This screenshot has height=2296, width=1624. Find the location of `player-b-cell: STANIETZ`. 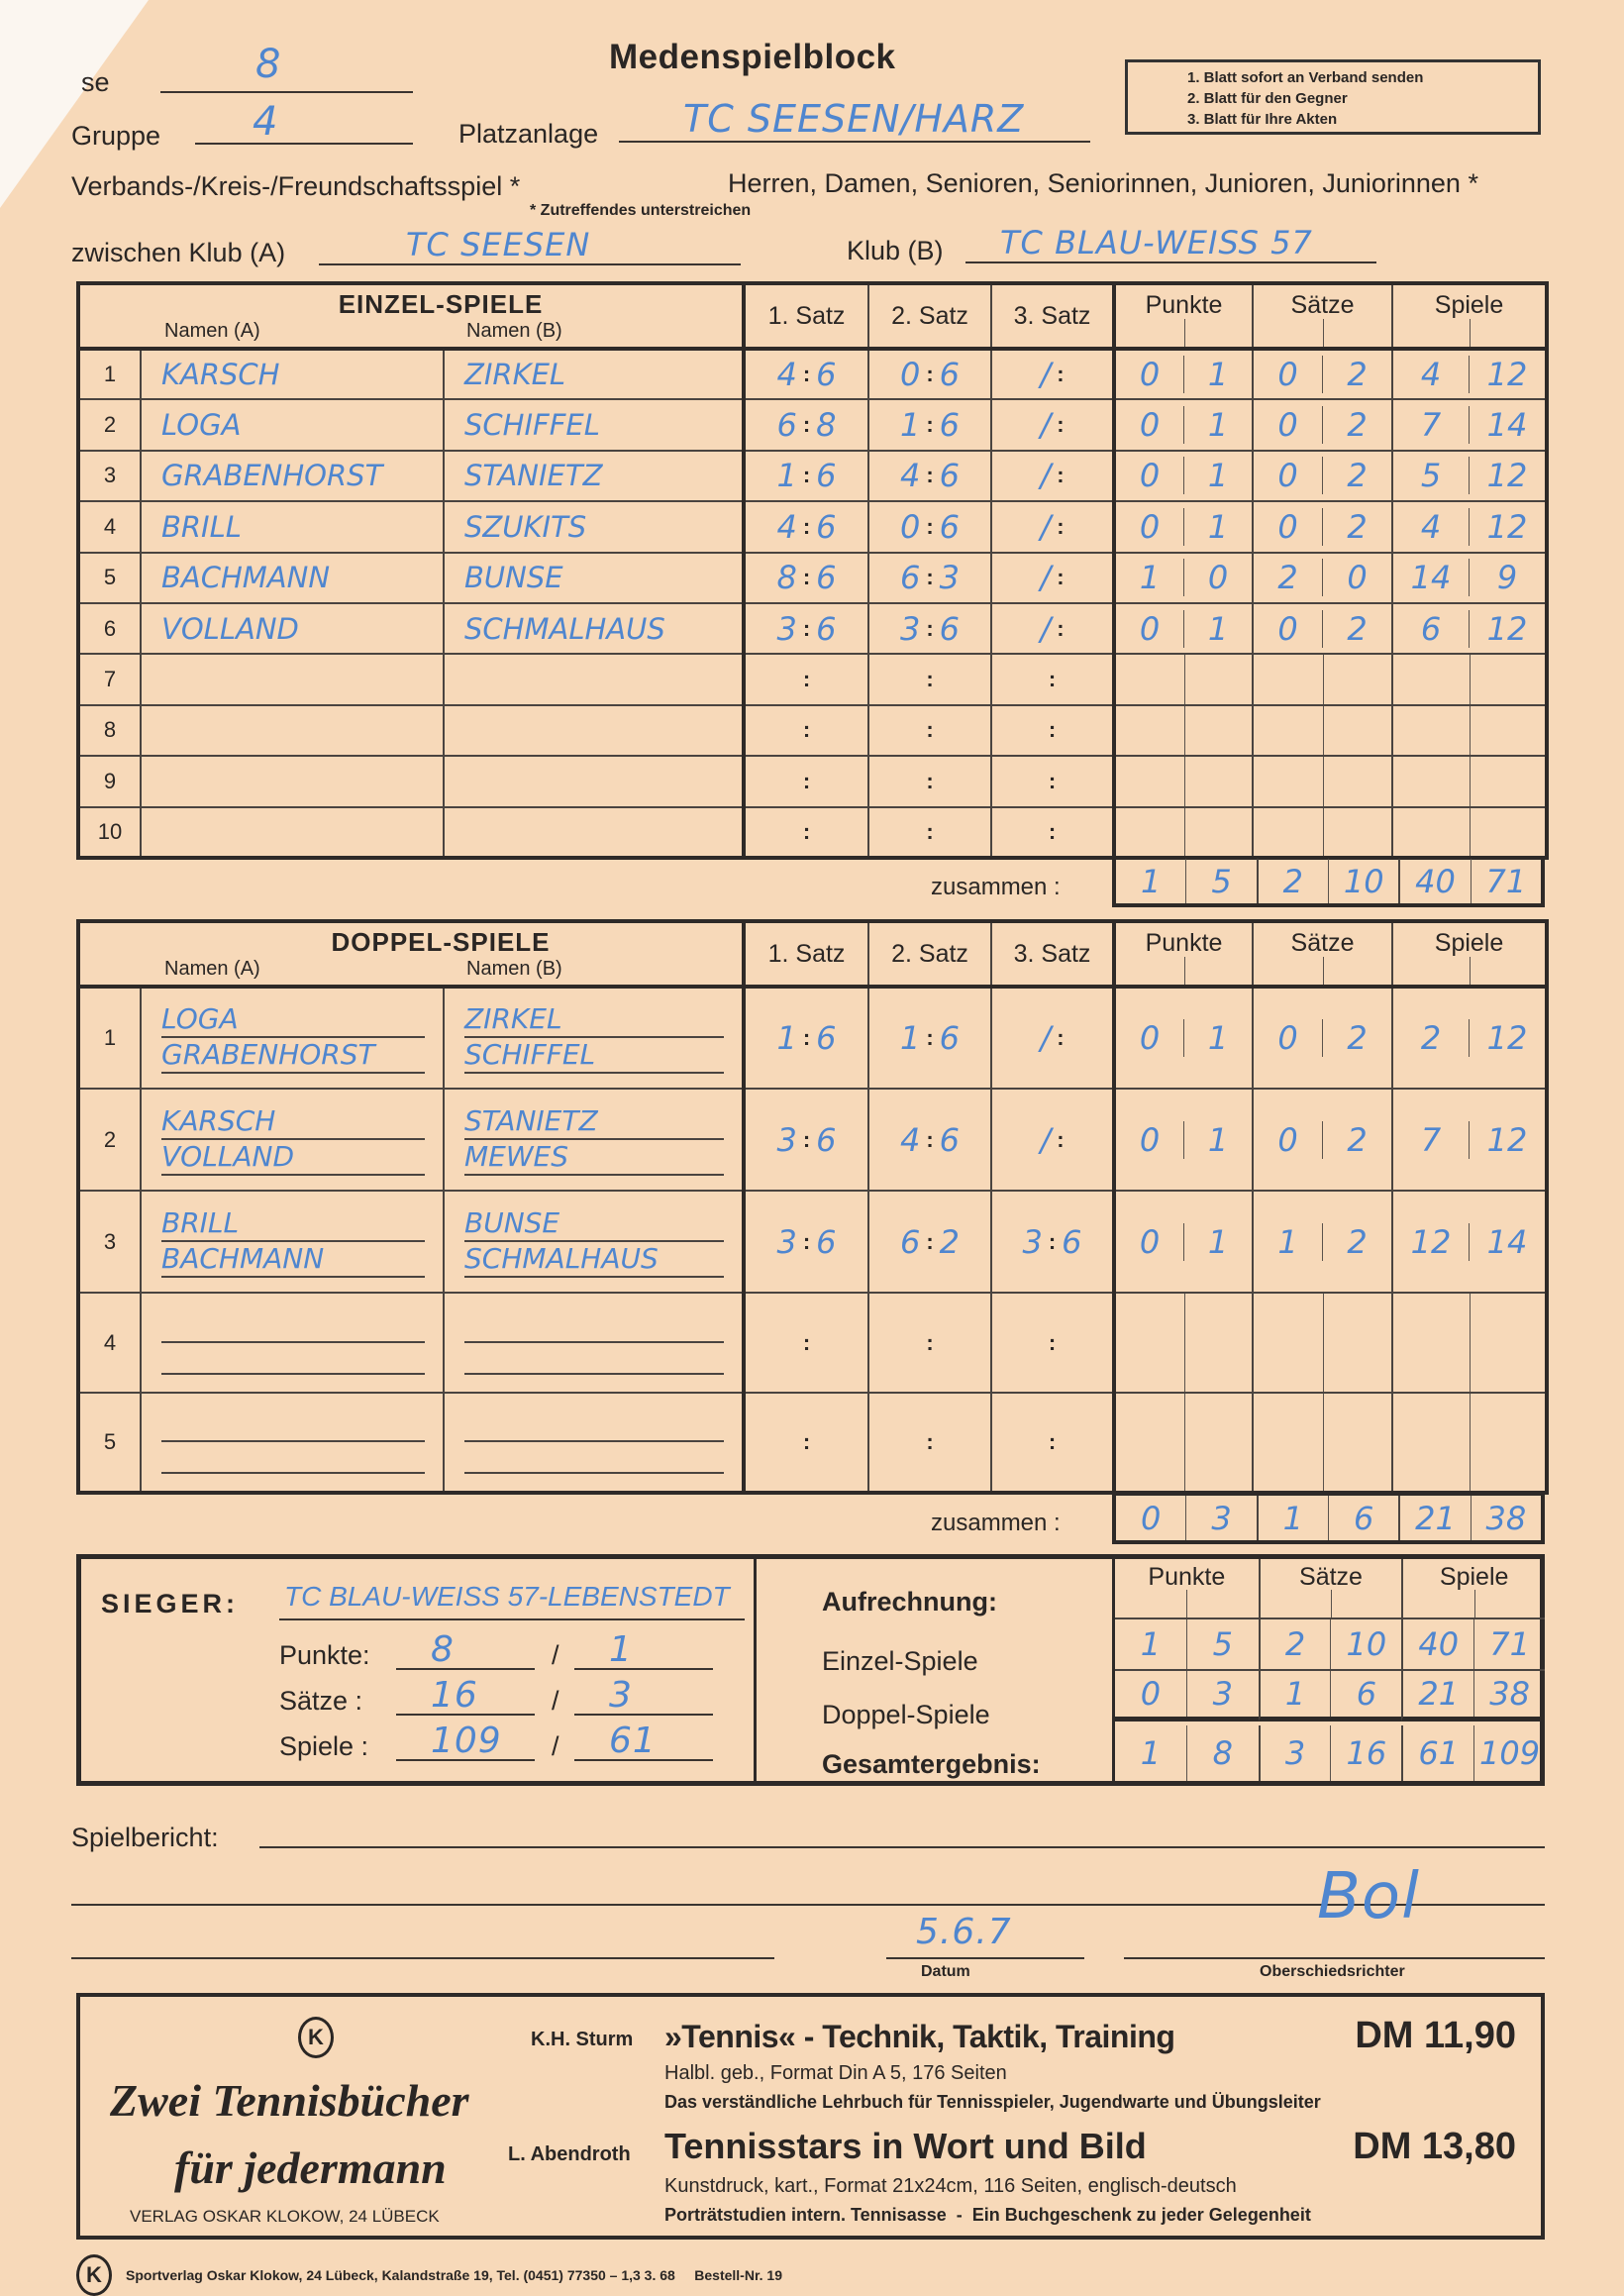

player-b-cell: STANIETZ is located at coordinates (594, 476).